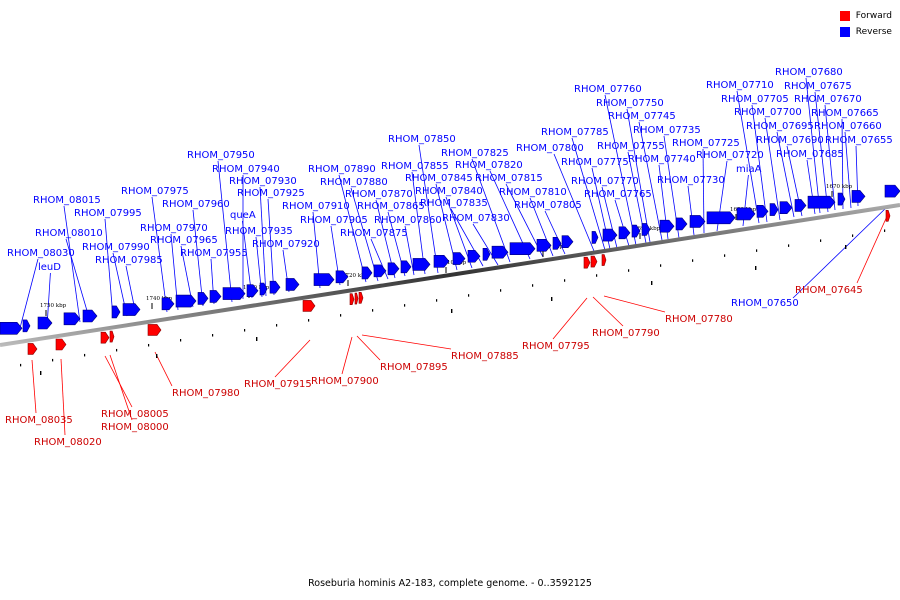 Image resolution: width=900 pixels, height=600 pixels. Describe the element at coordinates (374, 233) in the screenshot. I see `reverse-gene-label: RHOM_07875` at that location.